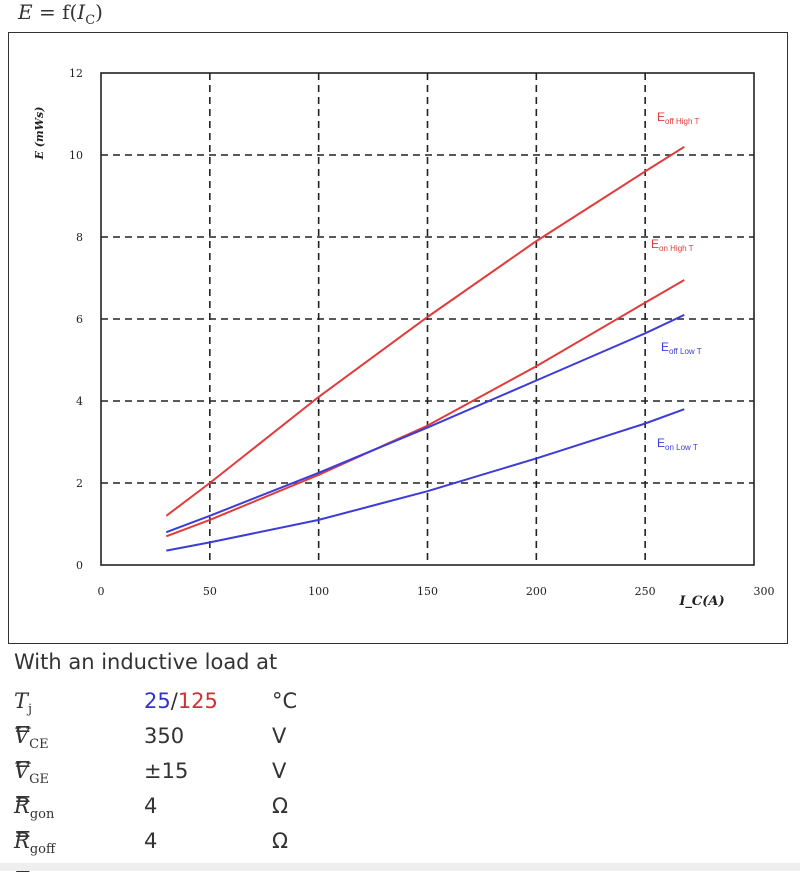  I want to click on x-axis-label: I_C(A), so click(701, 601).